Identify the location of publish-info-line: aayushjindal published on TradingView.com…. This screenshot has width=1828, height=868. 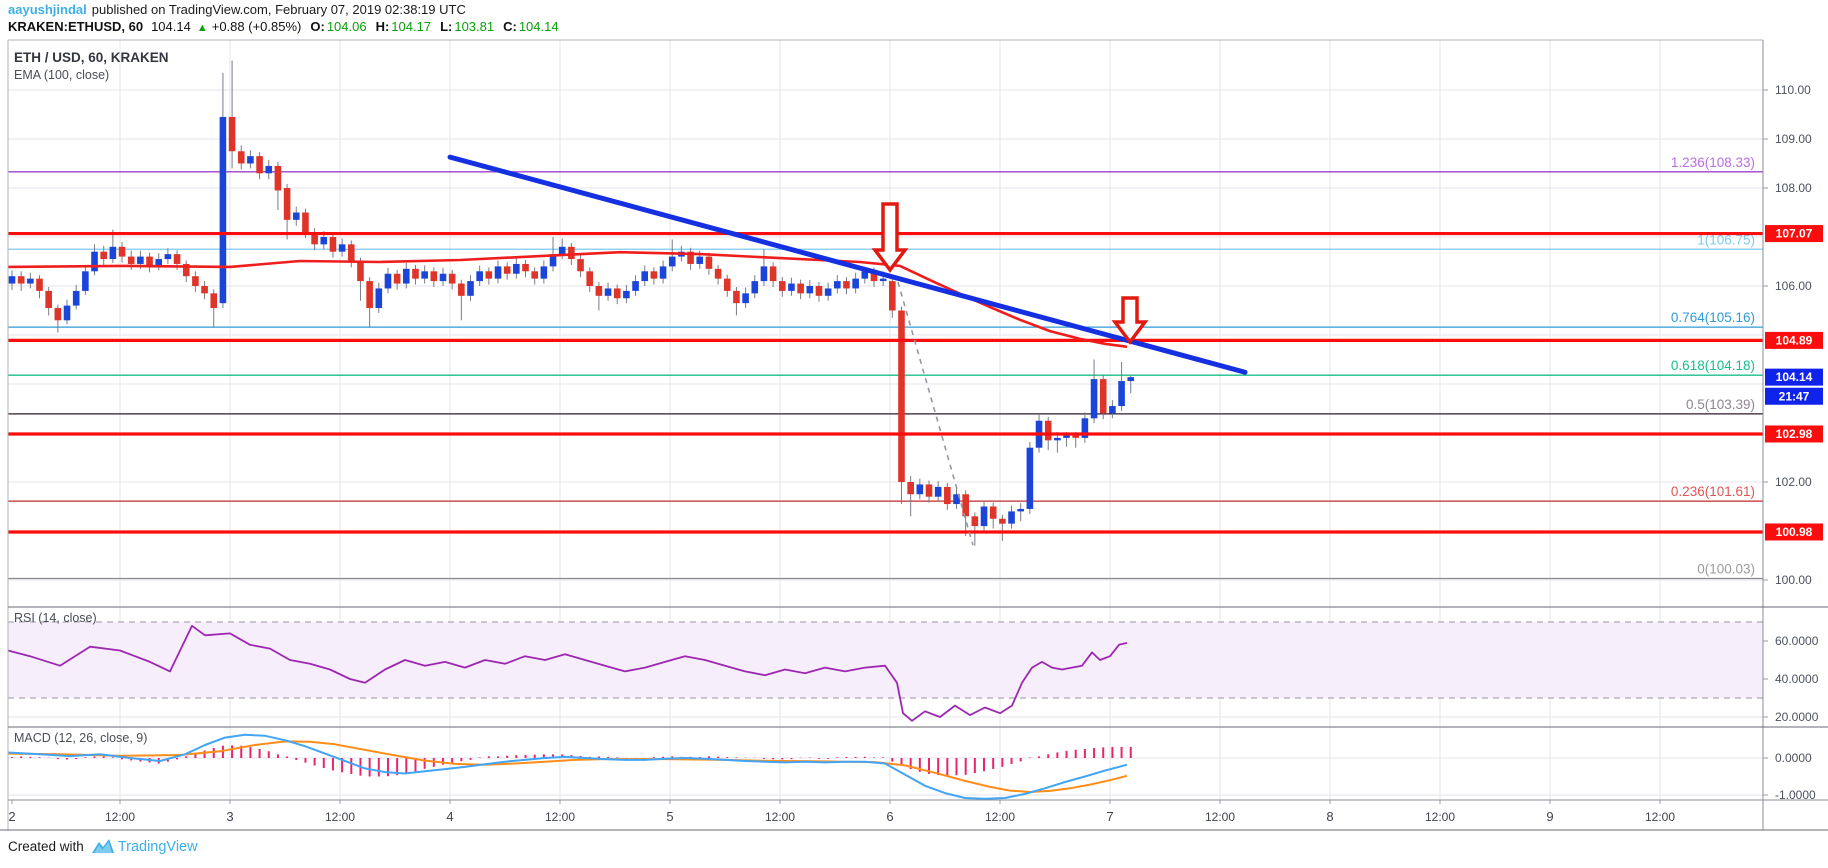
(283, 10).